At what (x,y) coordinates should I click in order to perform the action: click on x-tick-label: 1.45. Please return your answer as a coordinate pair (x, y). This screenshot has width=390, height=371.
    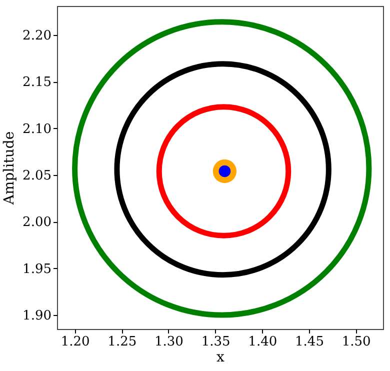
    Looking at the image, I should click on (309, 342).